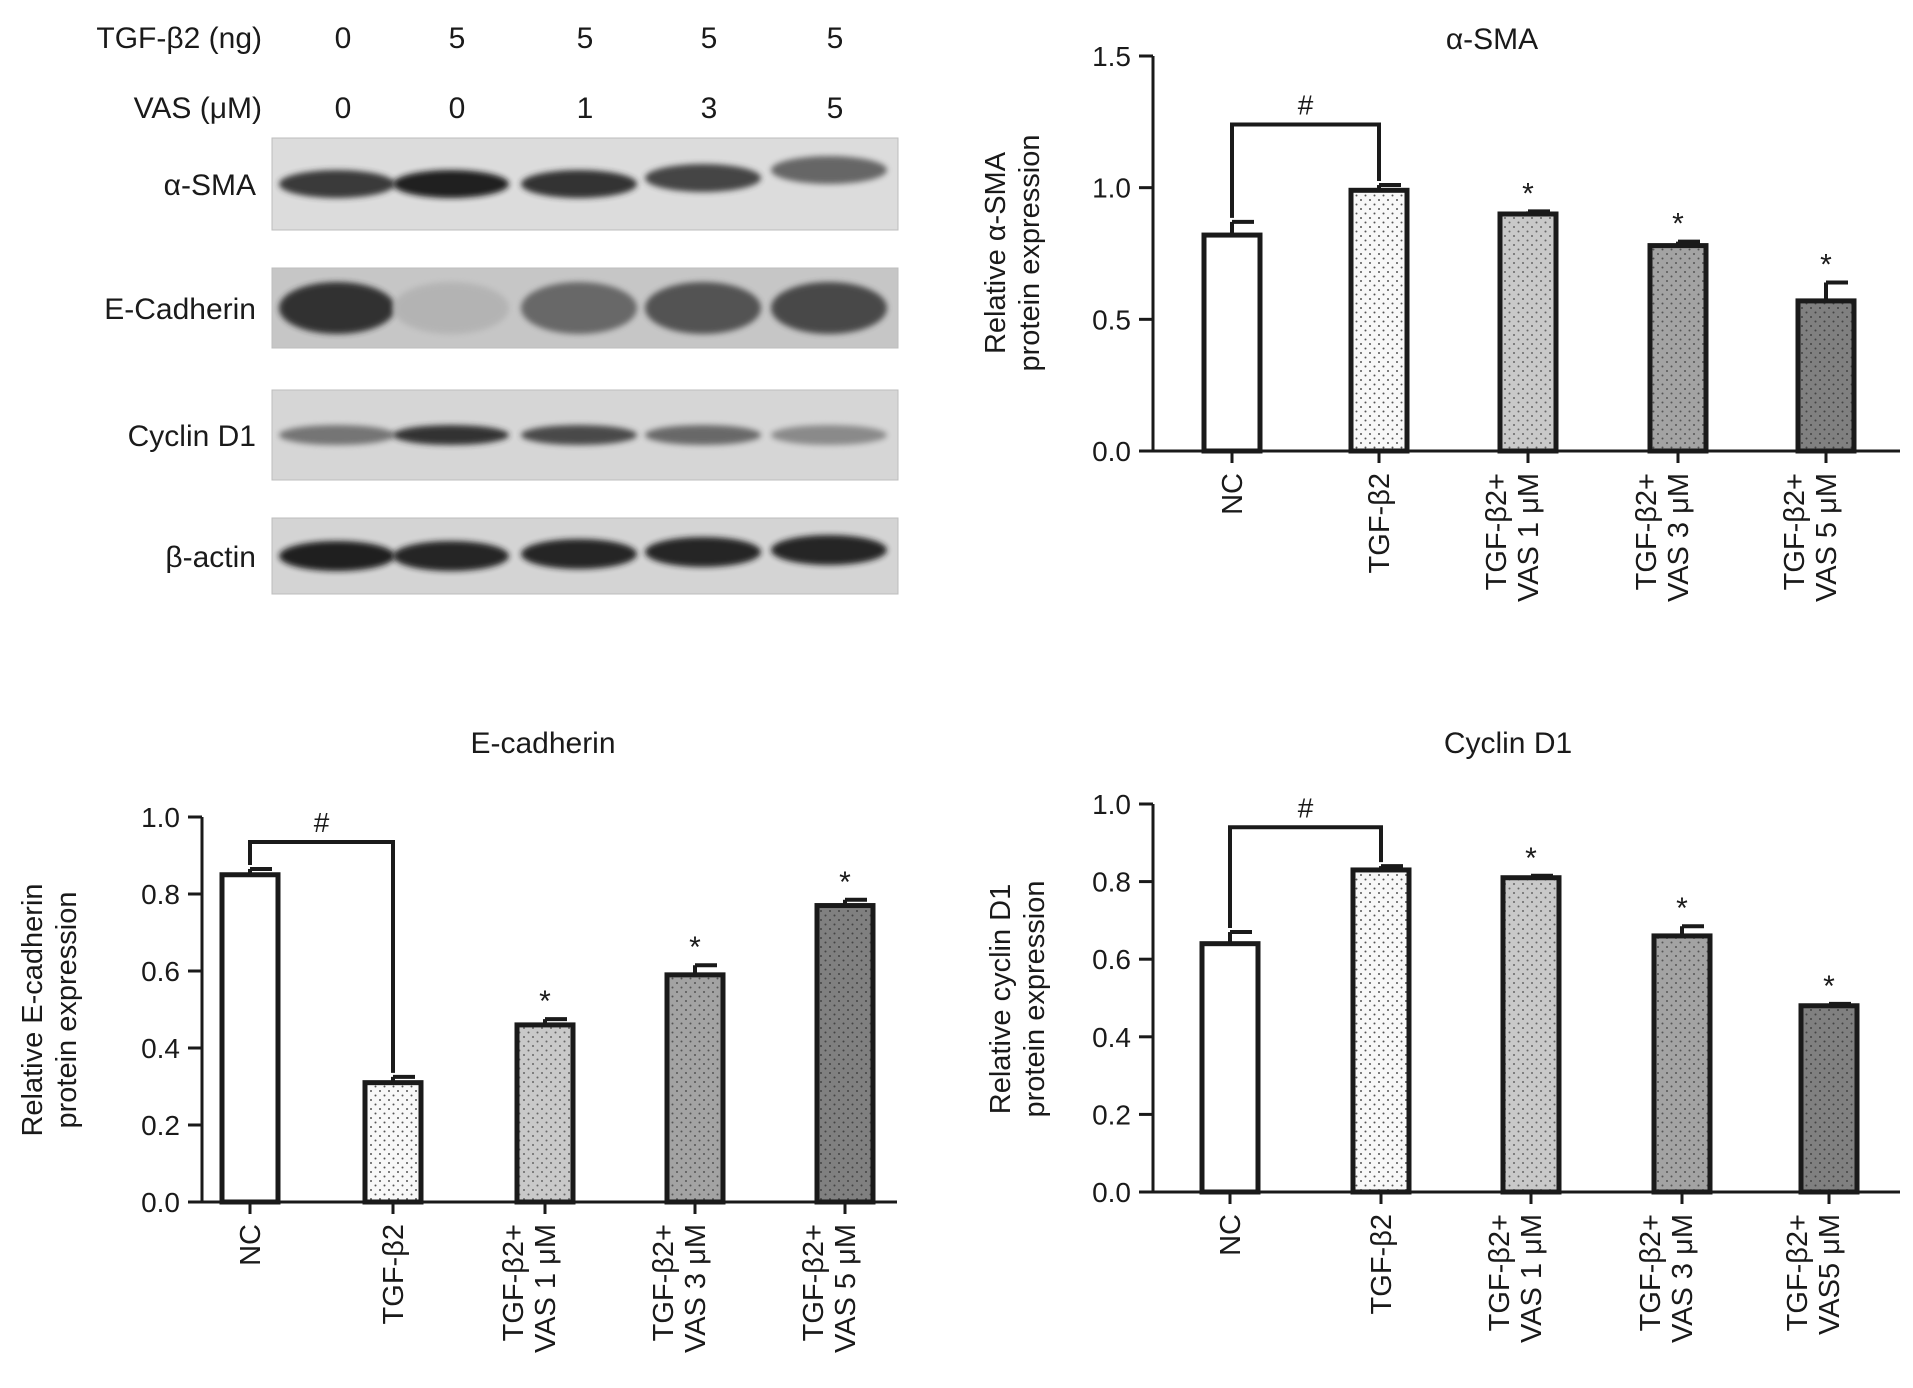 The width and height of the screenshot is (1913, 1388). What do you see at coordinates (1001, 999) in the screenshot?
I see `y-axis-label-line: Relative cyclin D1` at bounding box center [1001, 999].